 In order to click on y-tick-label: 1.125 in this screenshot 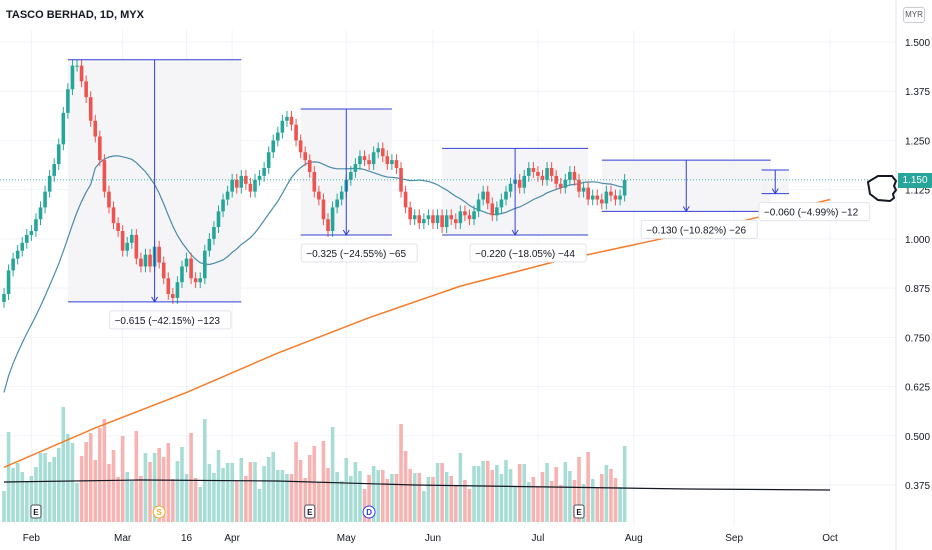, I will do `click(917, 191)`.